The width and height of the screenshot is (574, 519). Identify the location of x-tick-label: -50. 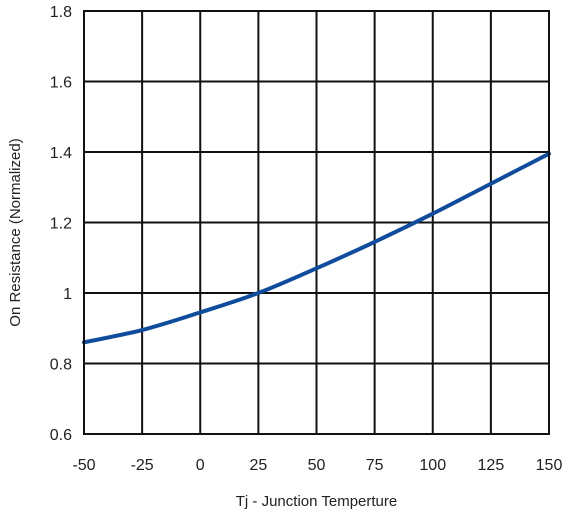
(83, 465).